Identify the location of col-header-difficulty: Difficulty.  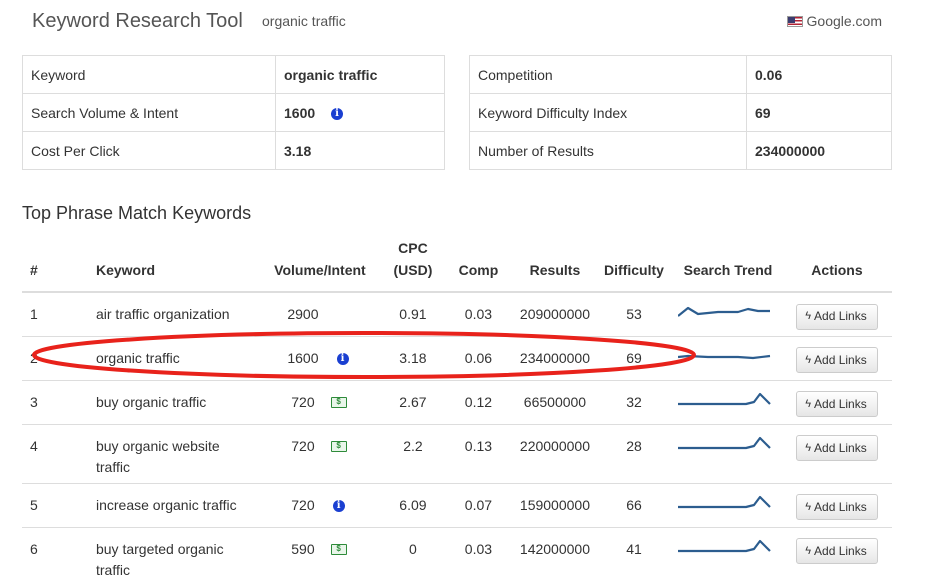
(633, 264).